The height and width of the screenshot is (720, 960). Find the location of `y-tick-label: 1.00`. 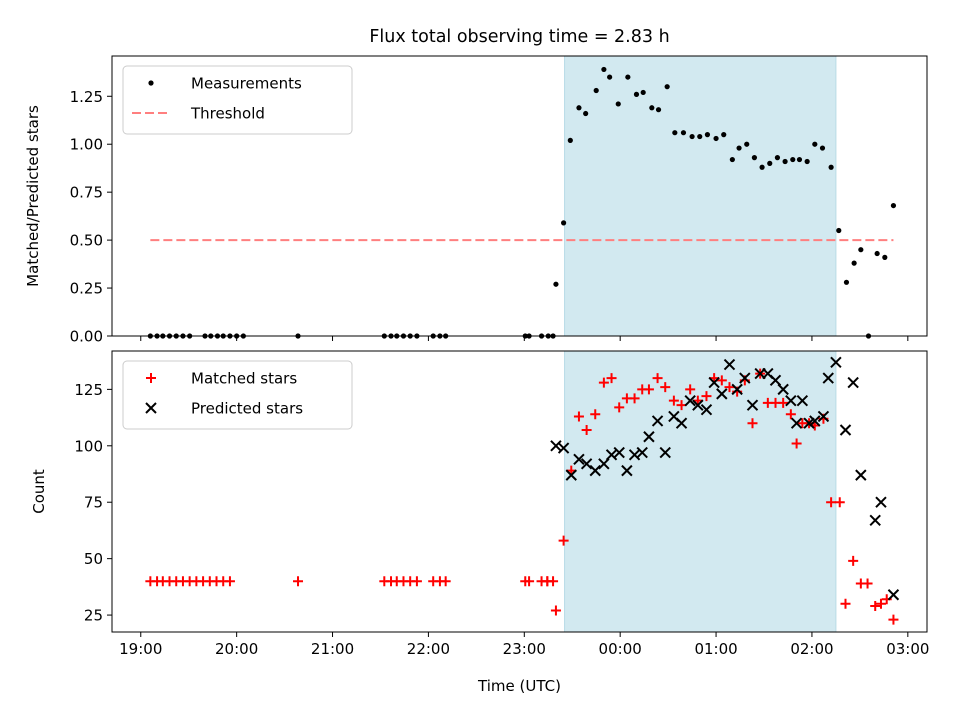

y-tick-label: 1.00 is located at coordinates (86, 145).